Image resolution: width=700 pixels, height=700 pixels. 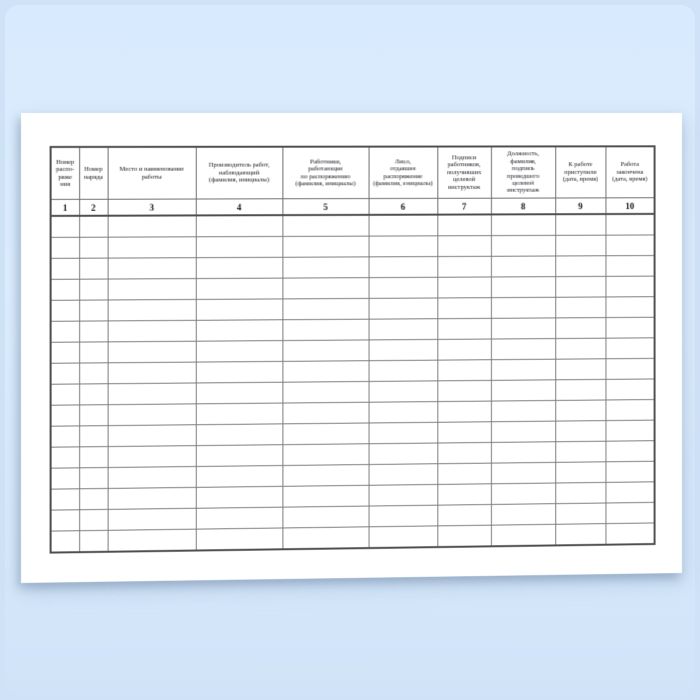 I want to click on table-row, so click(x=352, y=246).